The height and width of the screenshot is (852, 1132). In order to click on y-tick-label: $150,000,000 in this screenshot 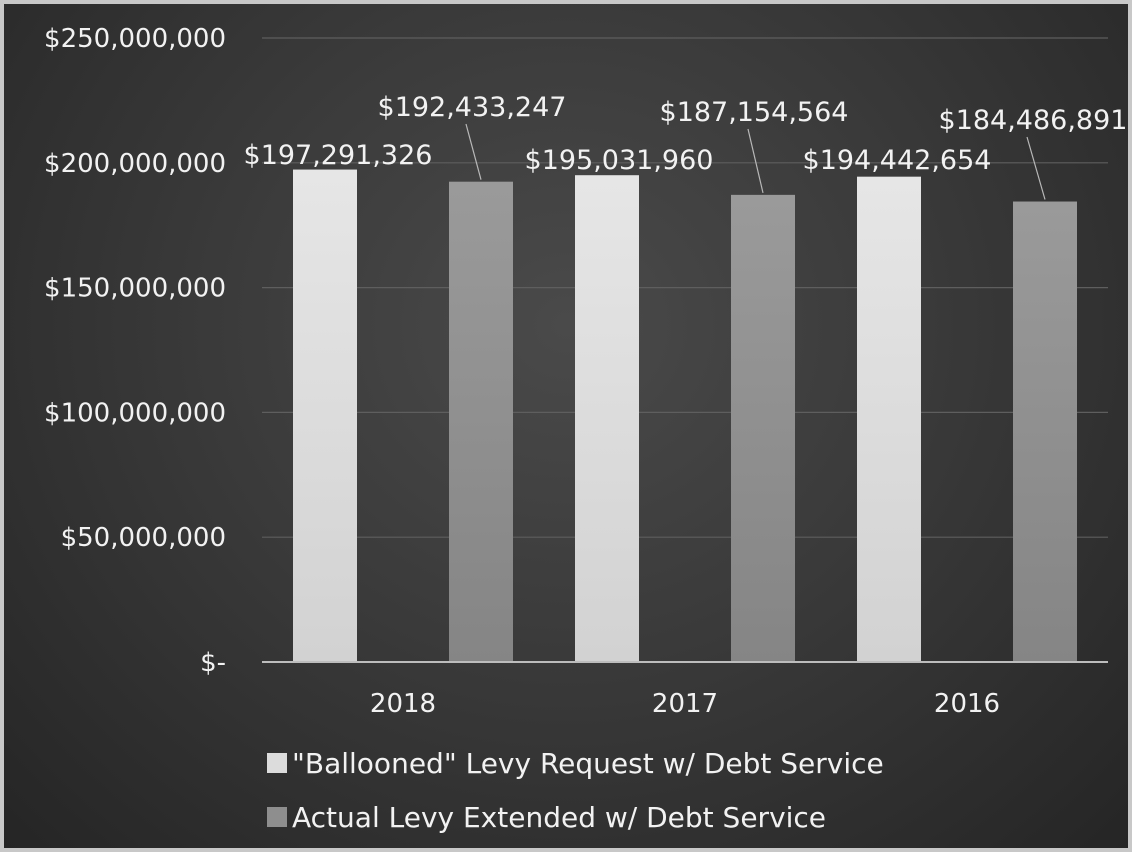, I will do `click(135, 289)`.